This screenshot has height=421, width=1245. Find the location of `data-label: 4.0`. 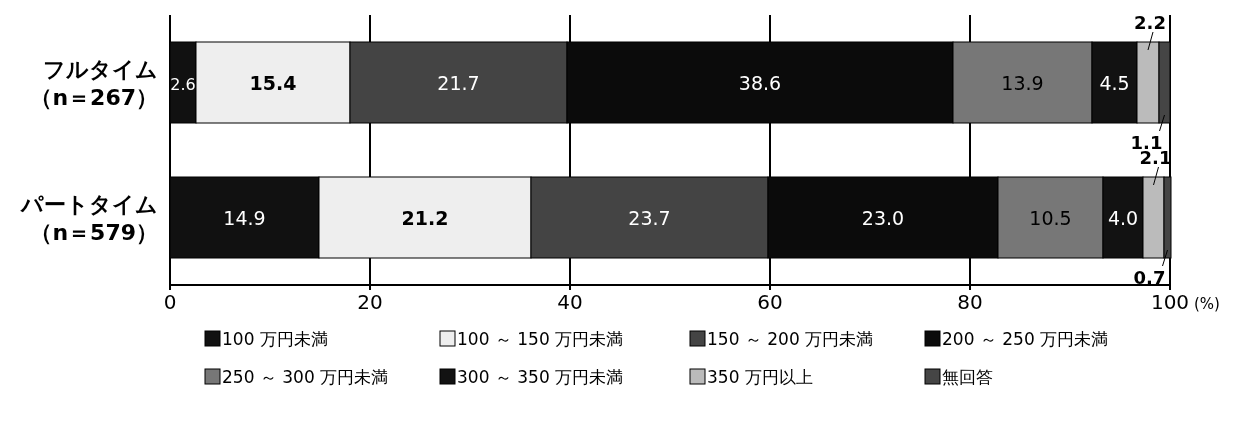

data-label: 4.0 is located at coordinates (1123, 217).